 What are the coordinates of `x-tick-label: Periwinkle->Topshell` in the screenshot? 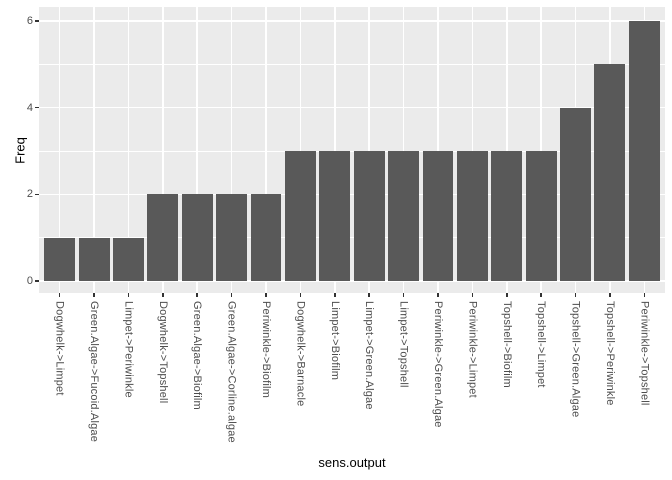 It's located at (644, 353).